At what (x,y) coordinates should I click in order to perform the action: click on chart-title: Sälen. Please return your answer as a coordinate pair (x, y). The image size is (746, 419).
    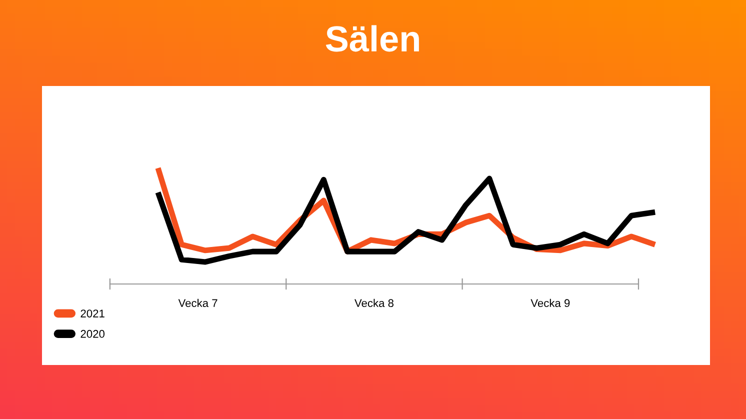
    Looking at the image, I should click on (372, 38).